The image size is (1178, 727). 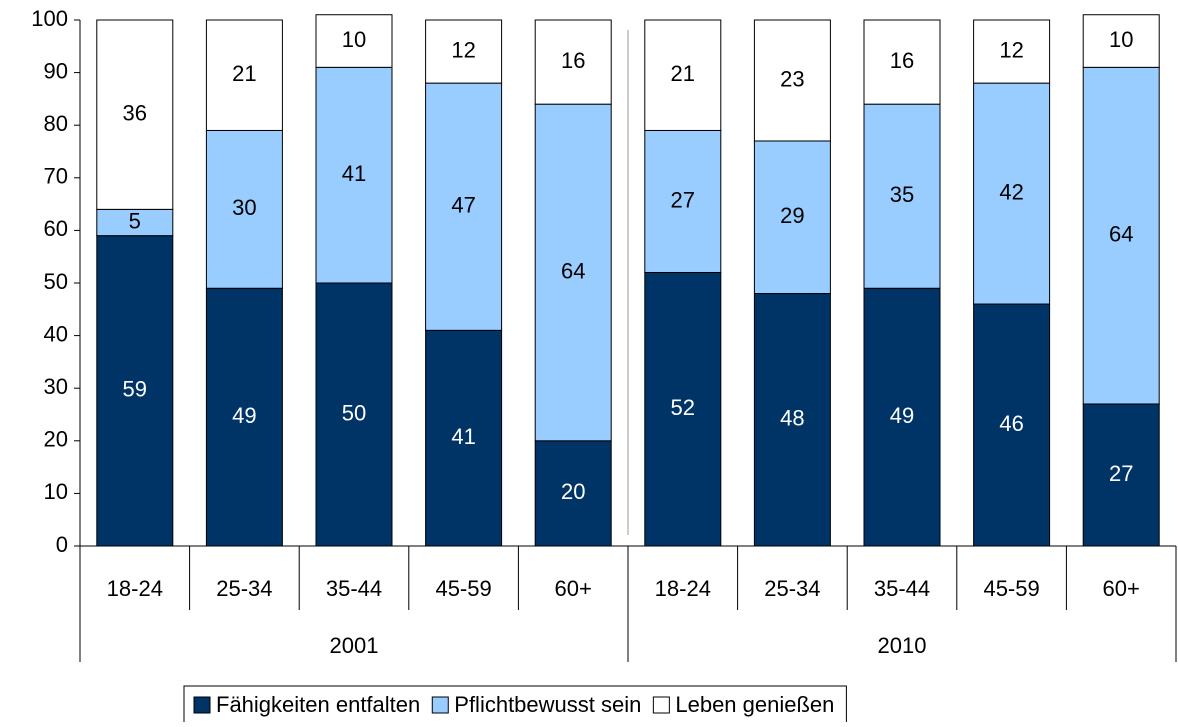 I want to click on y-tick-label: 40, so click(x=56, y=333).